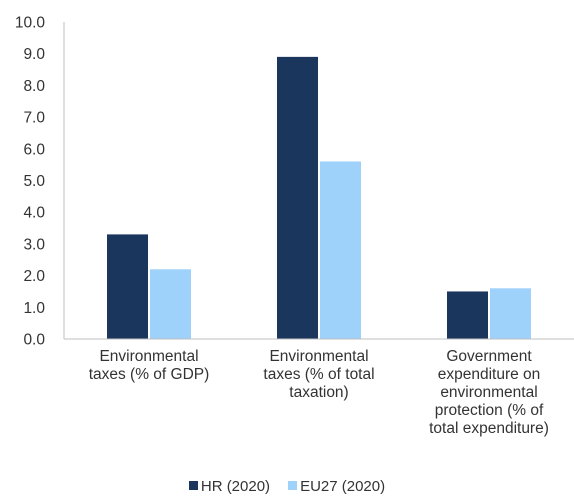  I want to click on legend-item: EU27 (2020), so click(336, 487).